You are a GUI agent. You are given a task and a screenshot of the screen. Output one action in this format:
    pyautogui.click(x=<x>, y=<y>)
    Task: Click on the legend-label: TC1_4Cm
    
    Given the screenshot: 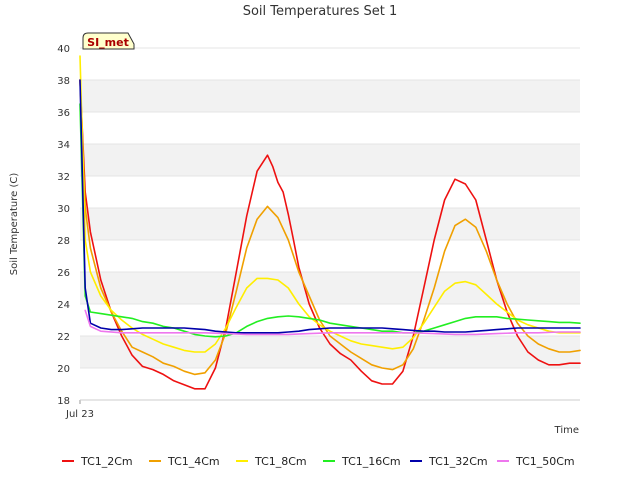 What is the action you would take?
    pyautogui.click(x=193, y=461)
    